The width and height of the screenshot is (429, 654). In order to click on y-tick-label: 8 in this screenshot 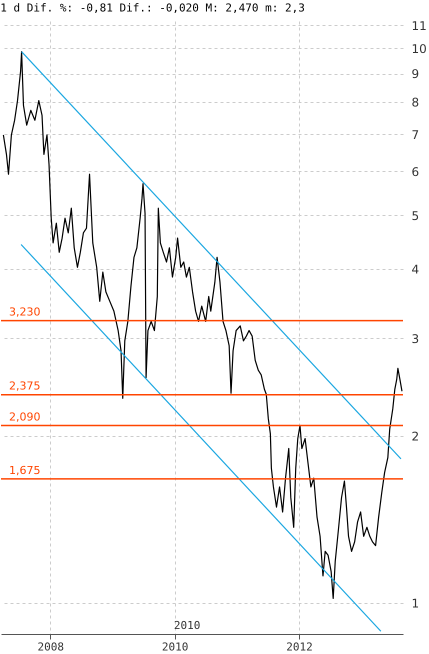, I will do `click(416, 103)`.